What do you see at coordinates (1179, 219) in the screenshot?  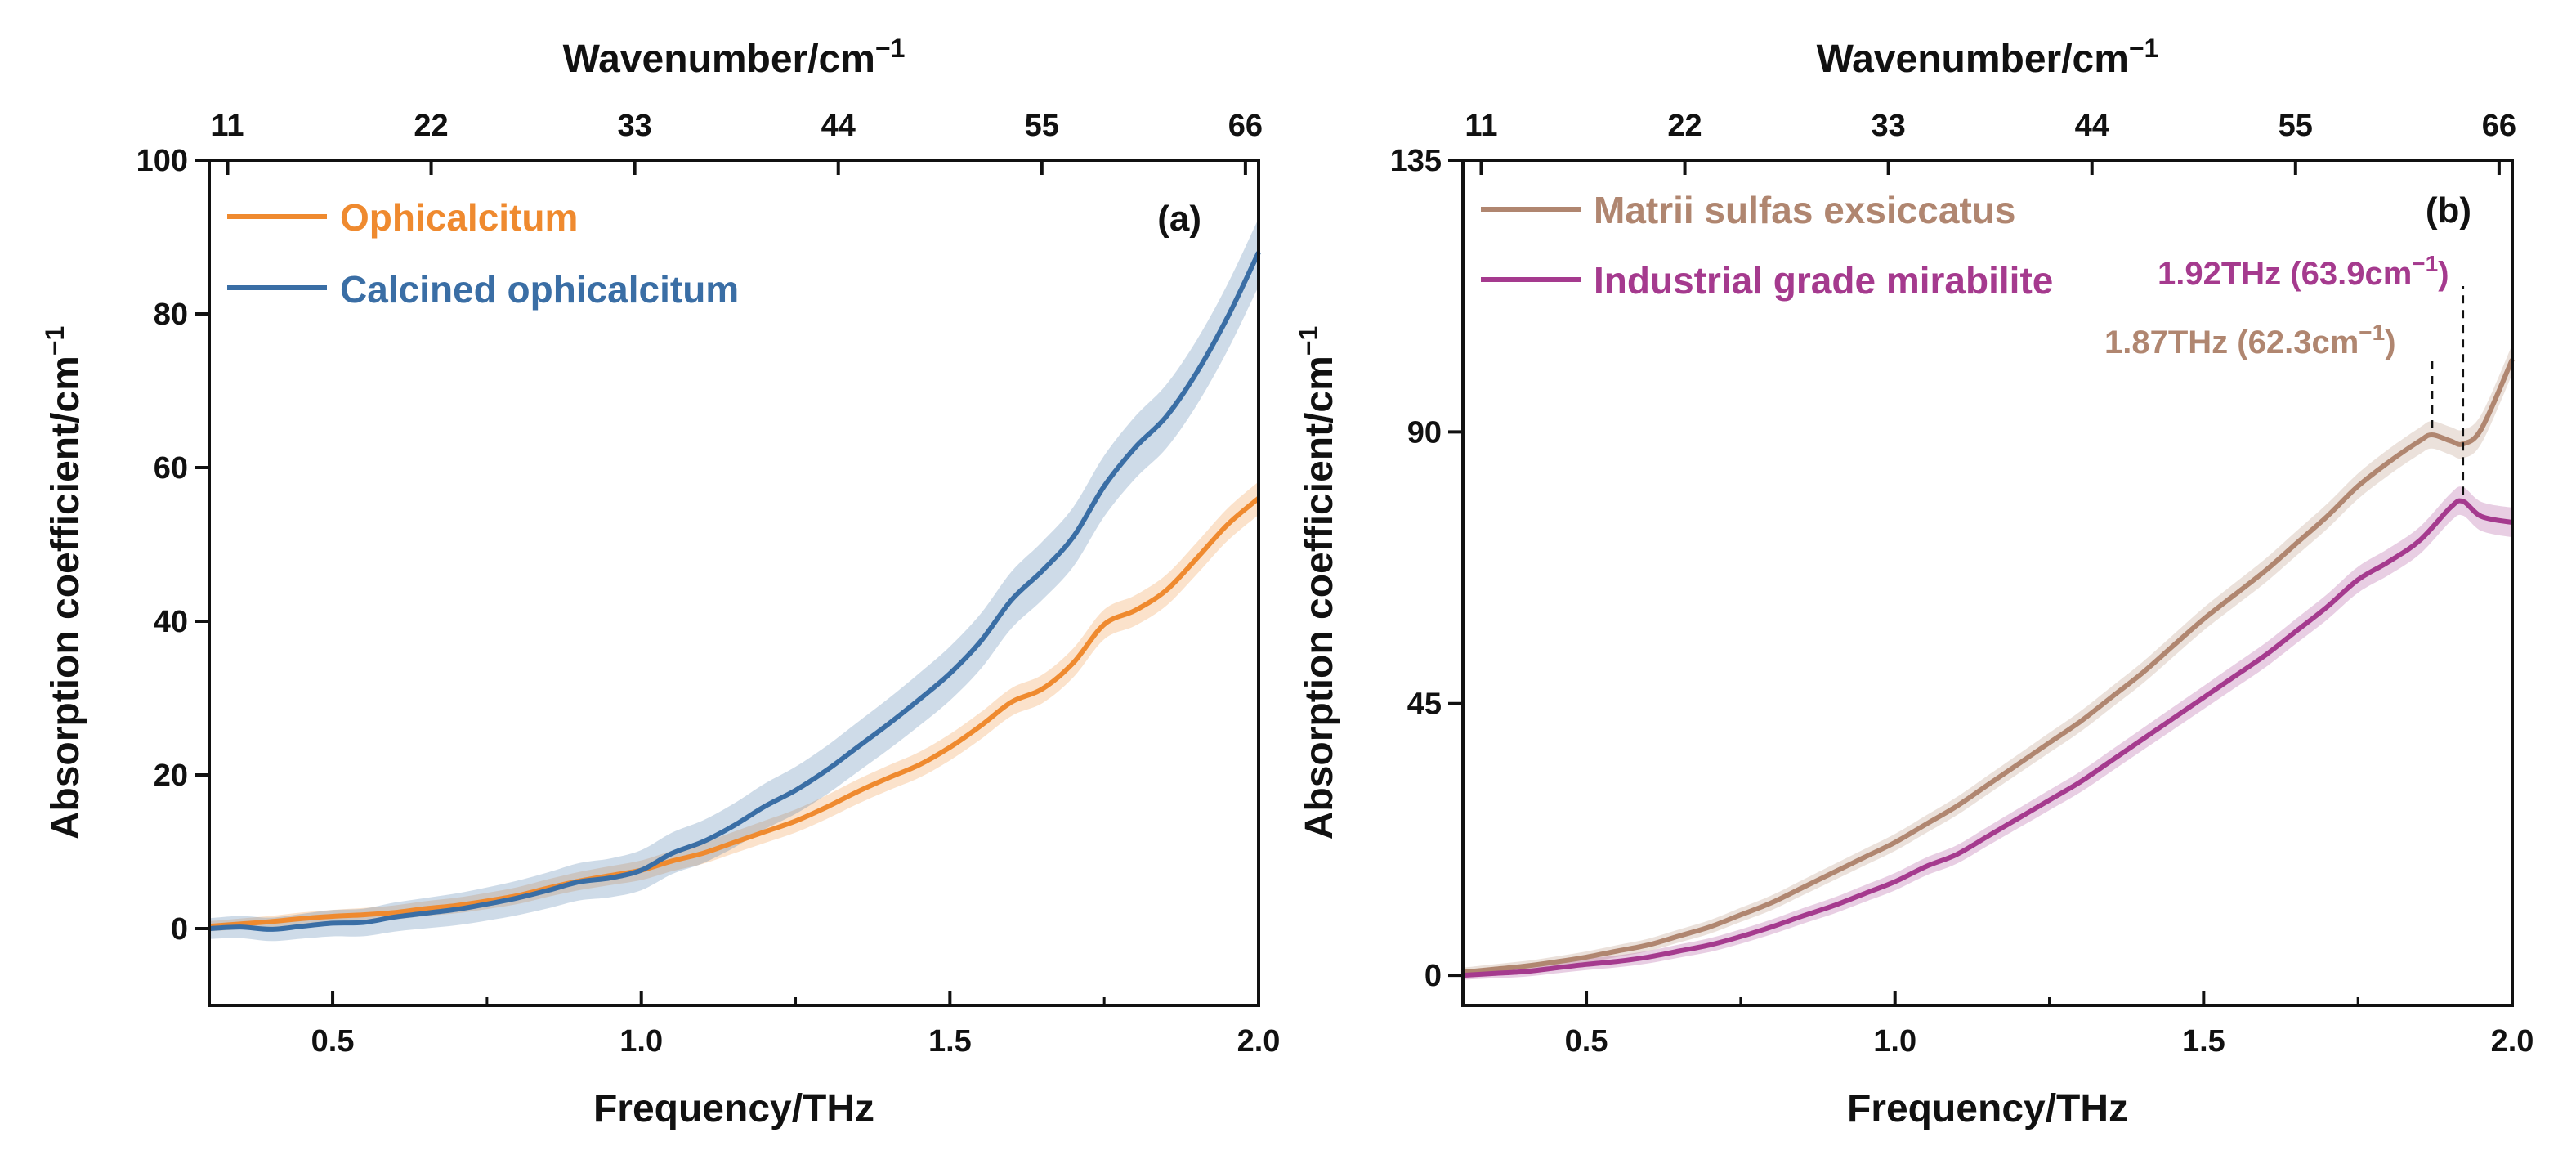 I see `panel-a-label: (a)` at bounding box center [1179, 219].